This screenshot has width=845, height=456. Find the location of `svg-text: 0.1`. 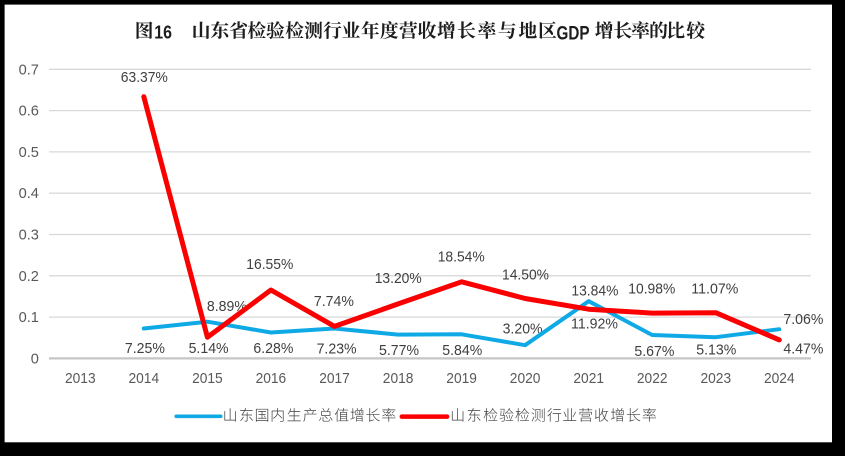

svg-text: 0.1 is located at coordinates (29, 318).